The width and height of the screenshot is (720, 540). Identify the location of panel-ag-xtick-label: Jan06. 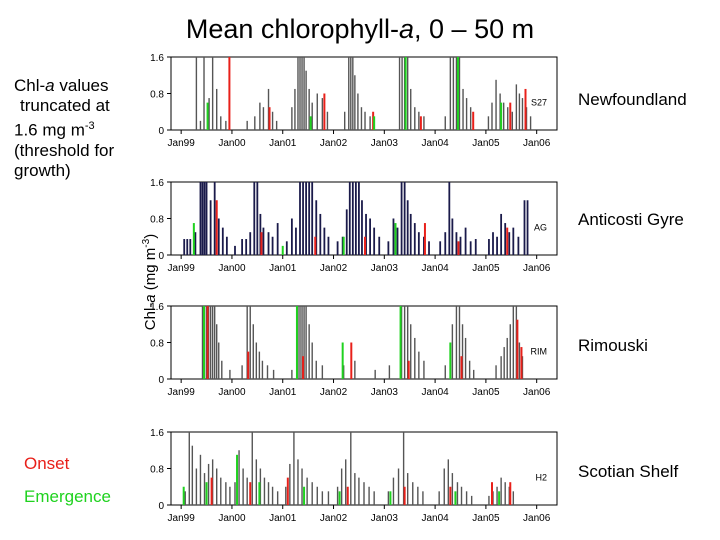
(537, 268).